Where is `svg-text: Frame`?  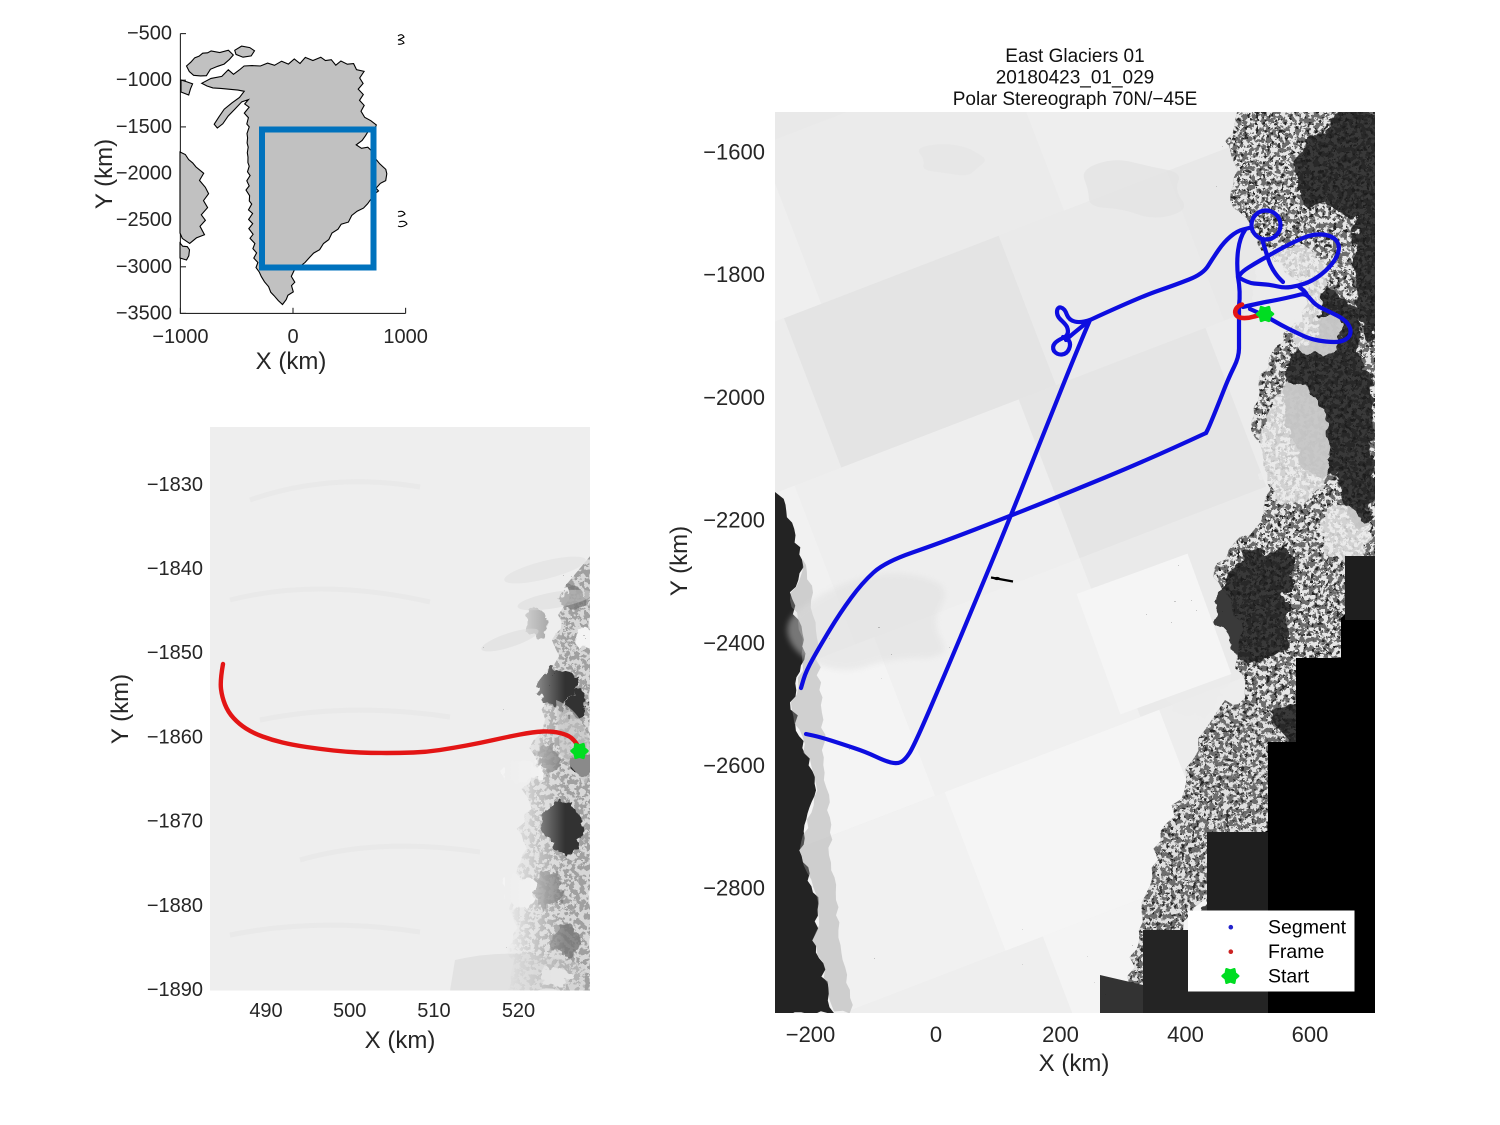
svg-text: Frame is located at coordinates (1296, 952).